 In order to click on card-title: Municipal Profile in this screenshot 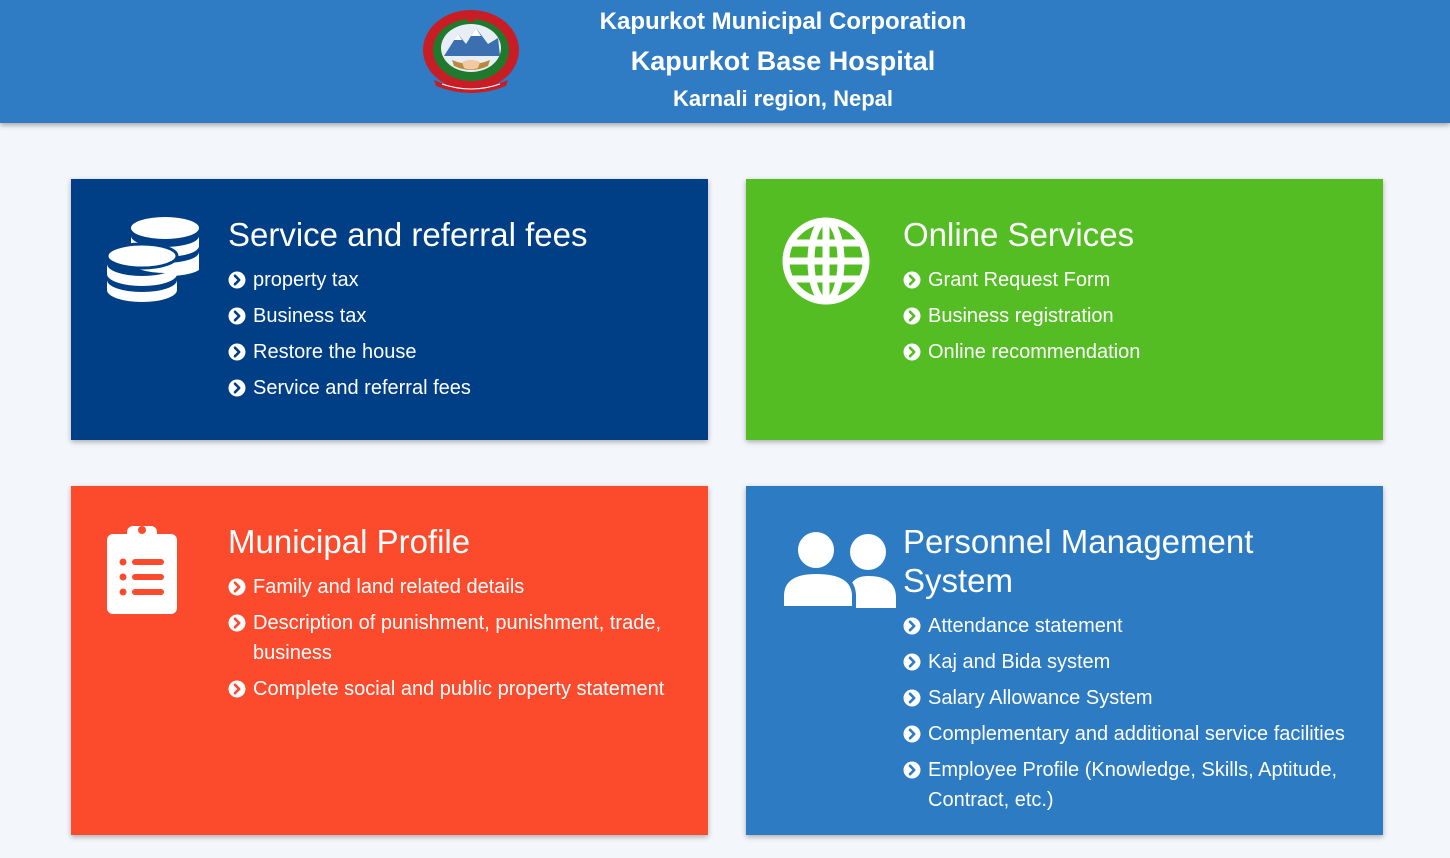, I will do `click(349, 541)`.